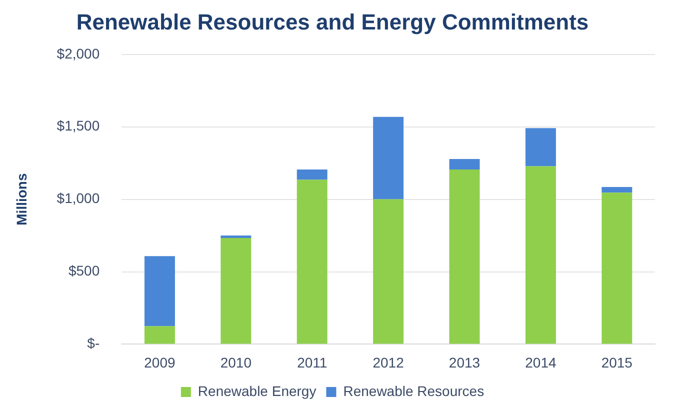 This screenshot has width=675, height=419. I want to click on chart-title: Renewable Resources and Energy Commitments, so click(332, 21).